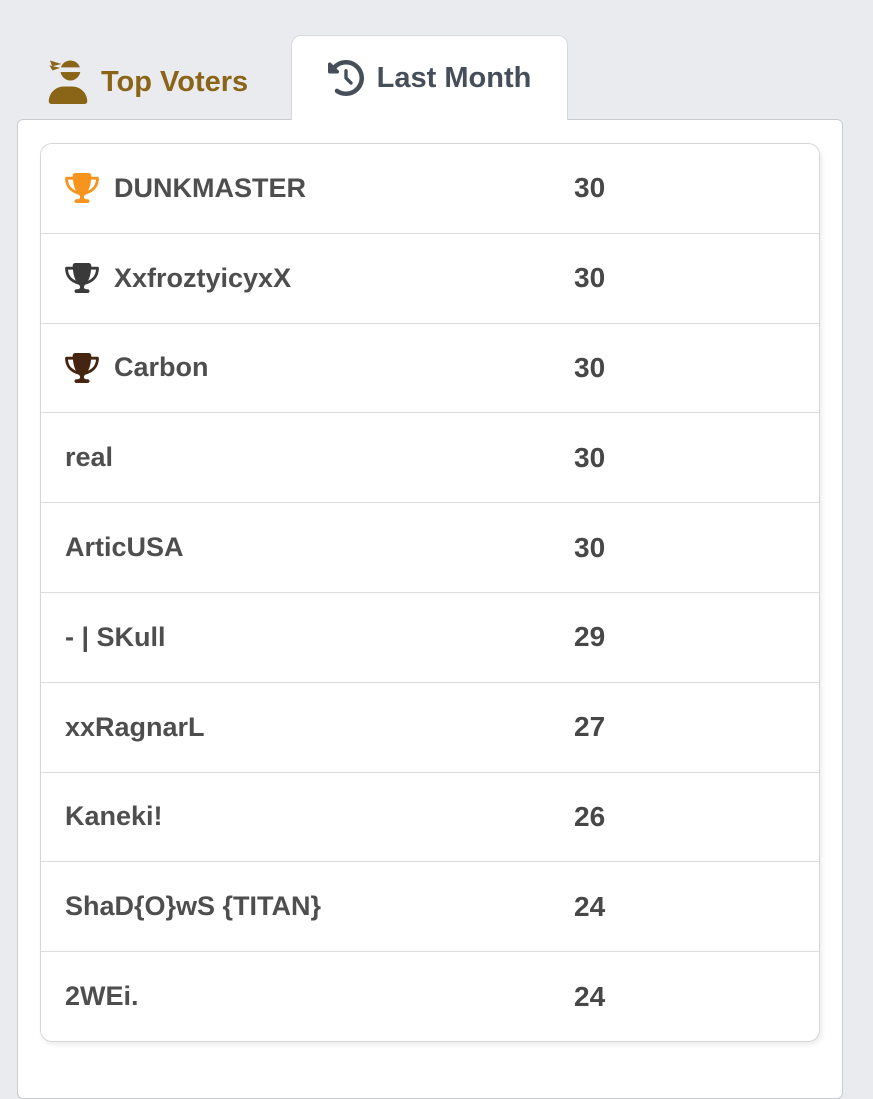  I want to click on player-name: 2WEi., so click(102, 996).